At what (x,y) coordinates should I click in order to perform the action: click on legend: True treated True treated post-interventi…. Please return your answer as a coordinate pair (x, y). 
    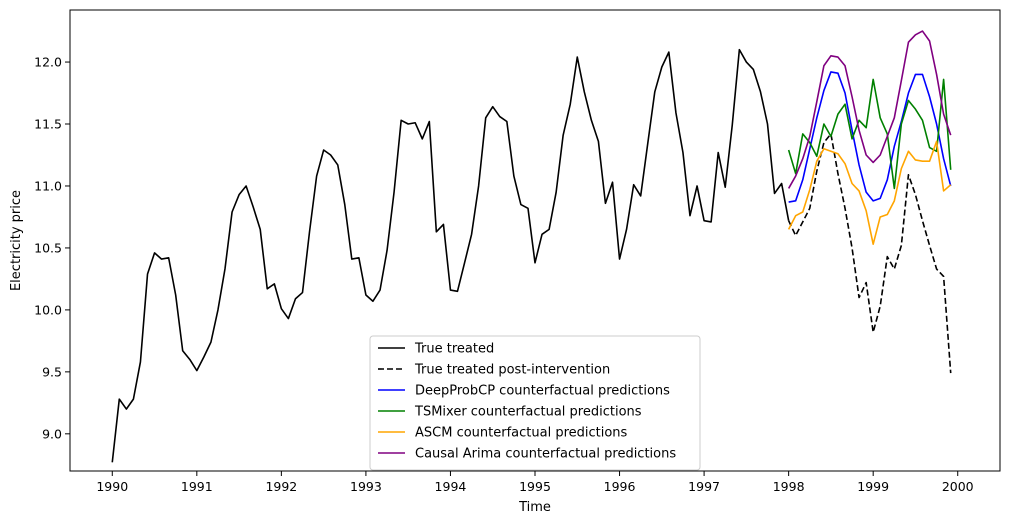
    Looking at the image, I should click on (535, 403).